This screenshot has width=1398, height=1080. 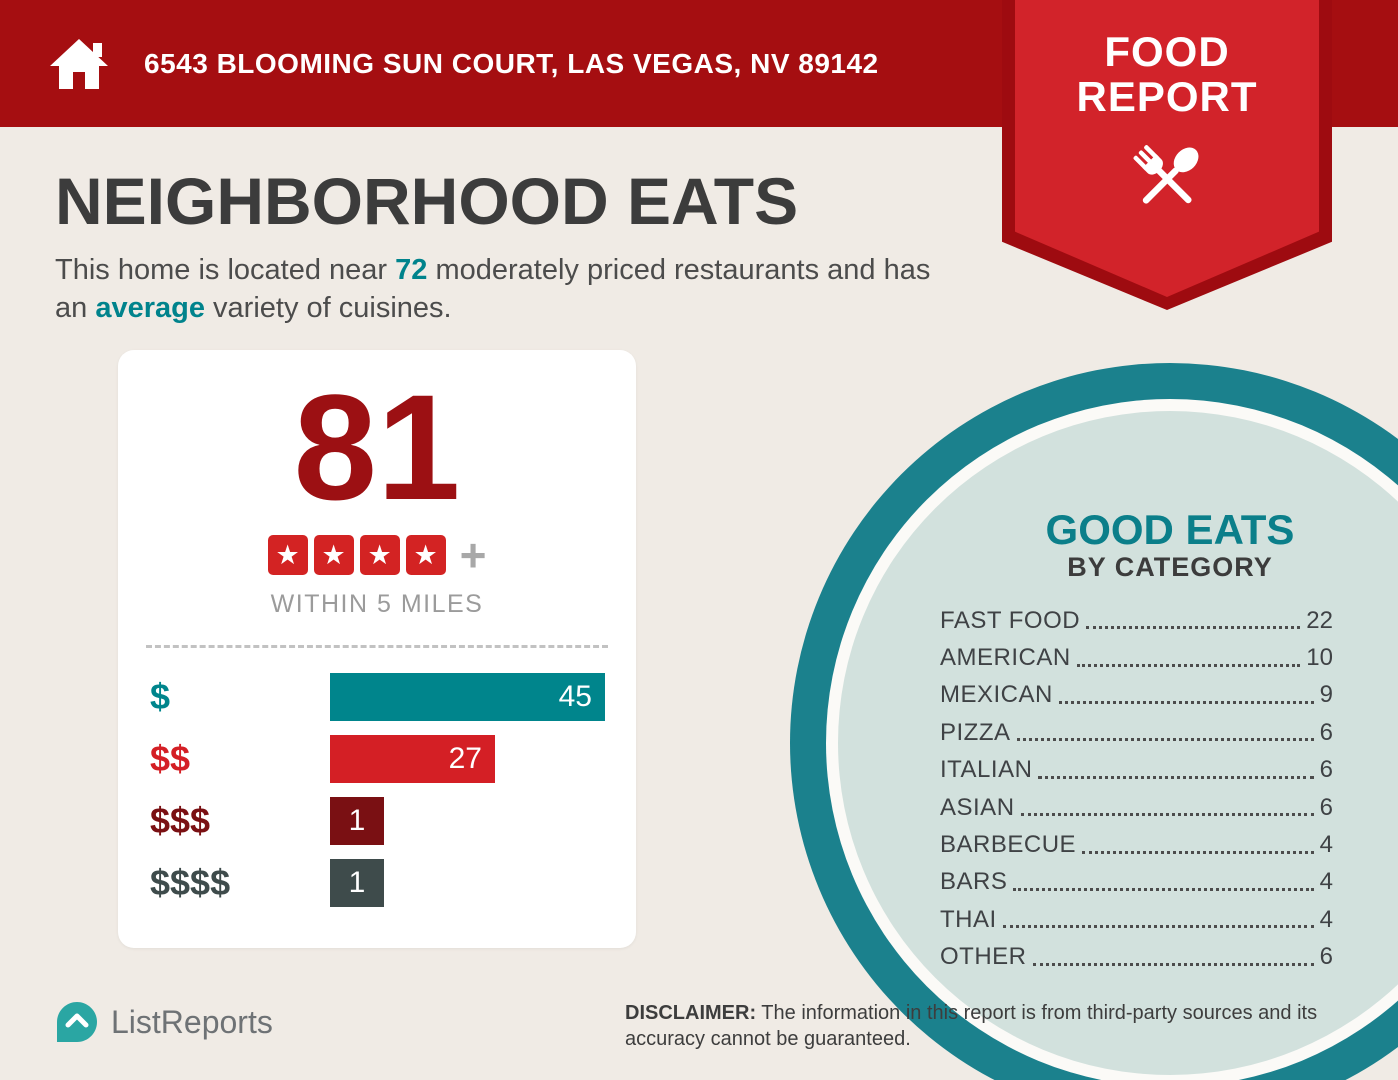 What do you see at coordinates (1136, 919) in the screenshot?
I see `category-row: THAI 4` at bounding box center [1136, 919].